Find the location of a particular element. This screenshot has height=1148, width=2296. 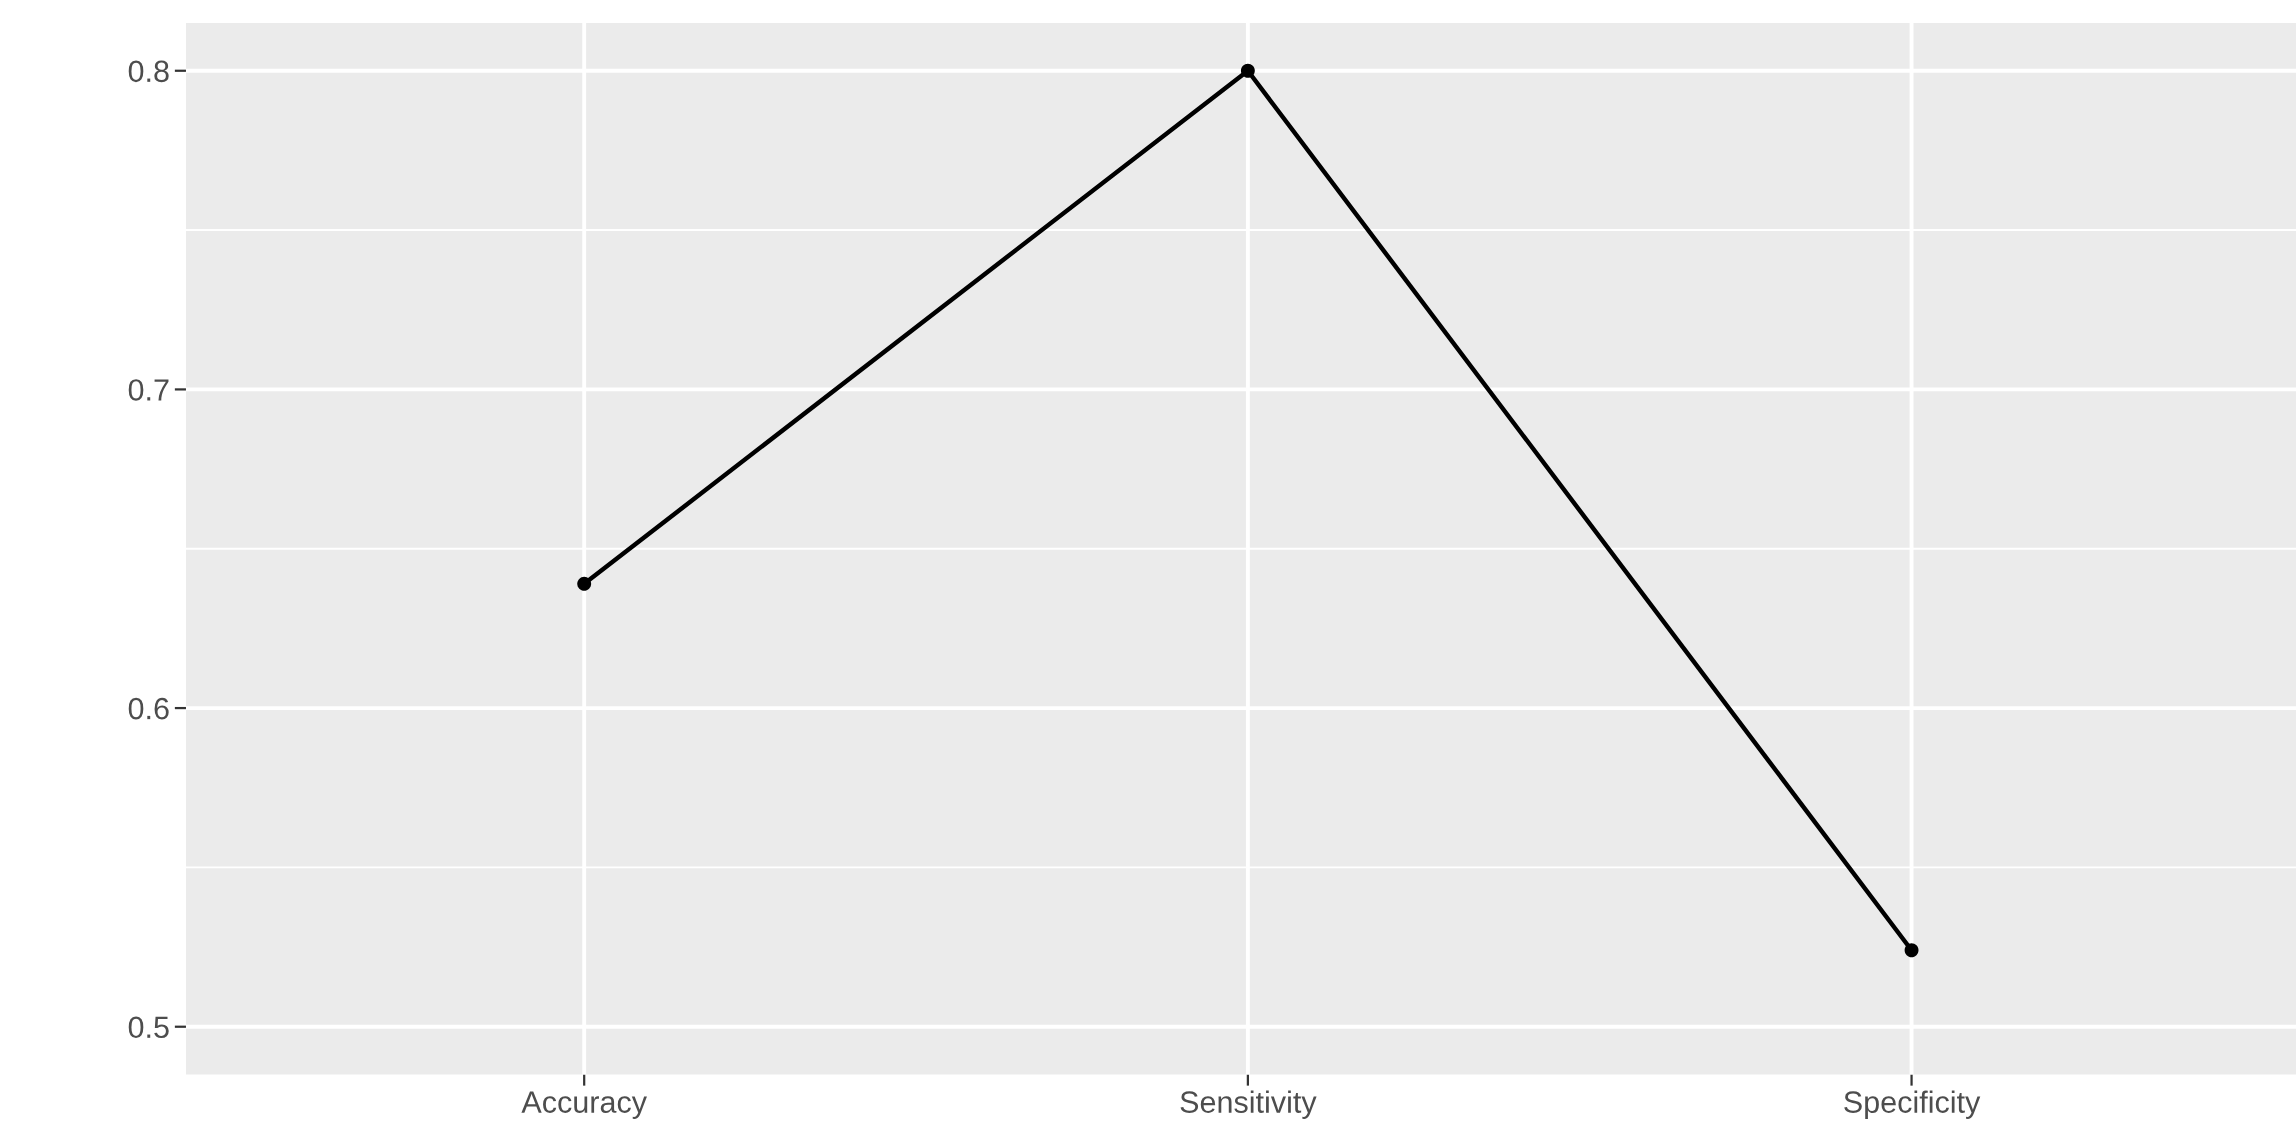

x-tick-label: Accuracy is located at coordinates (584, 1105).